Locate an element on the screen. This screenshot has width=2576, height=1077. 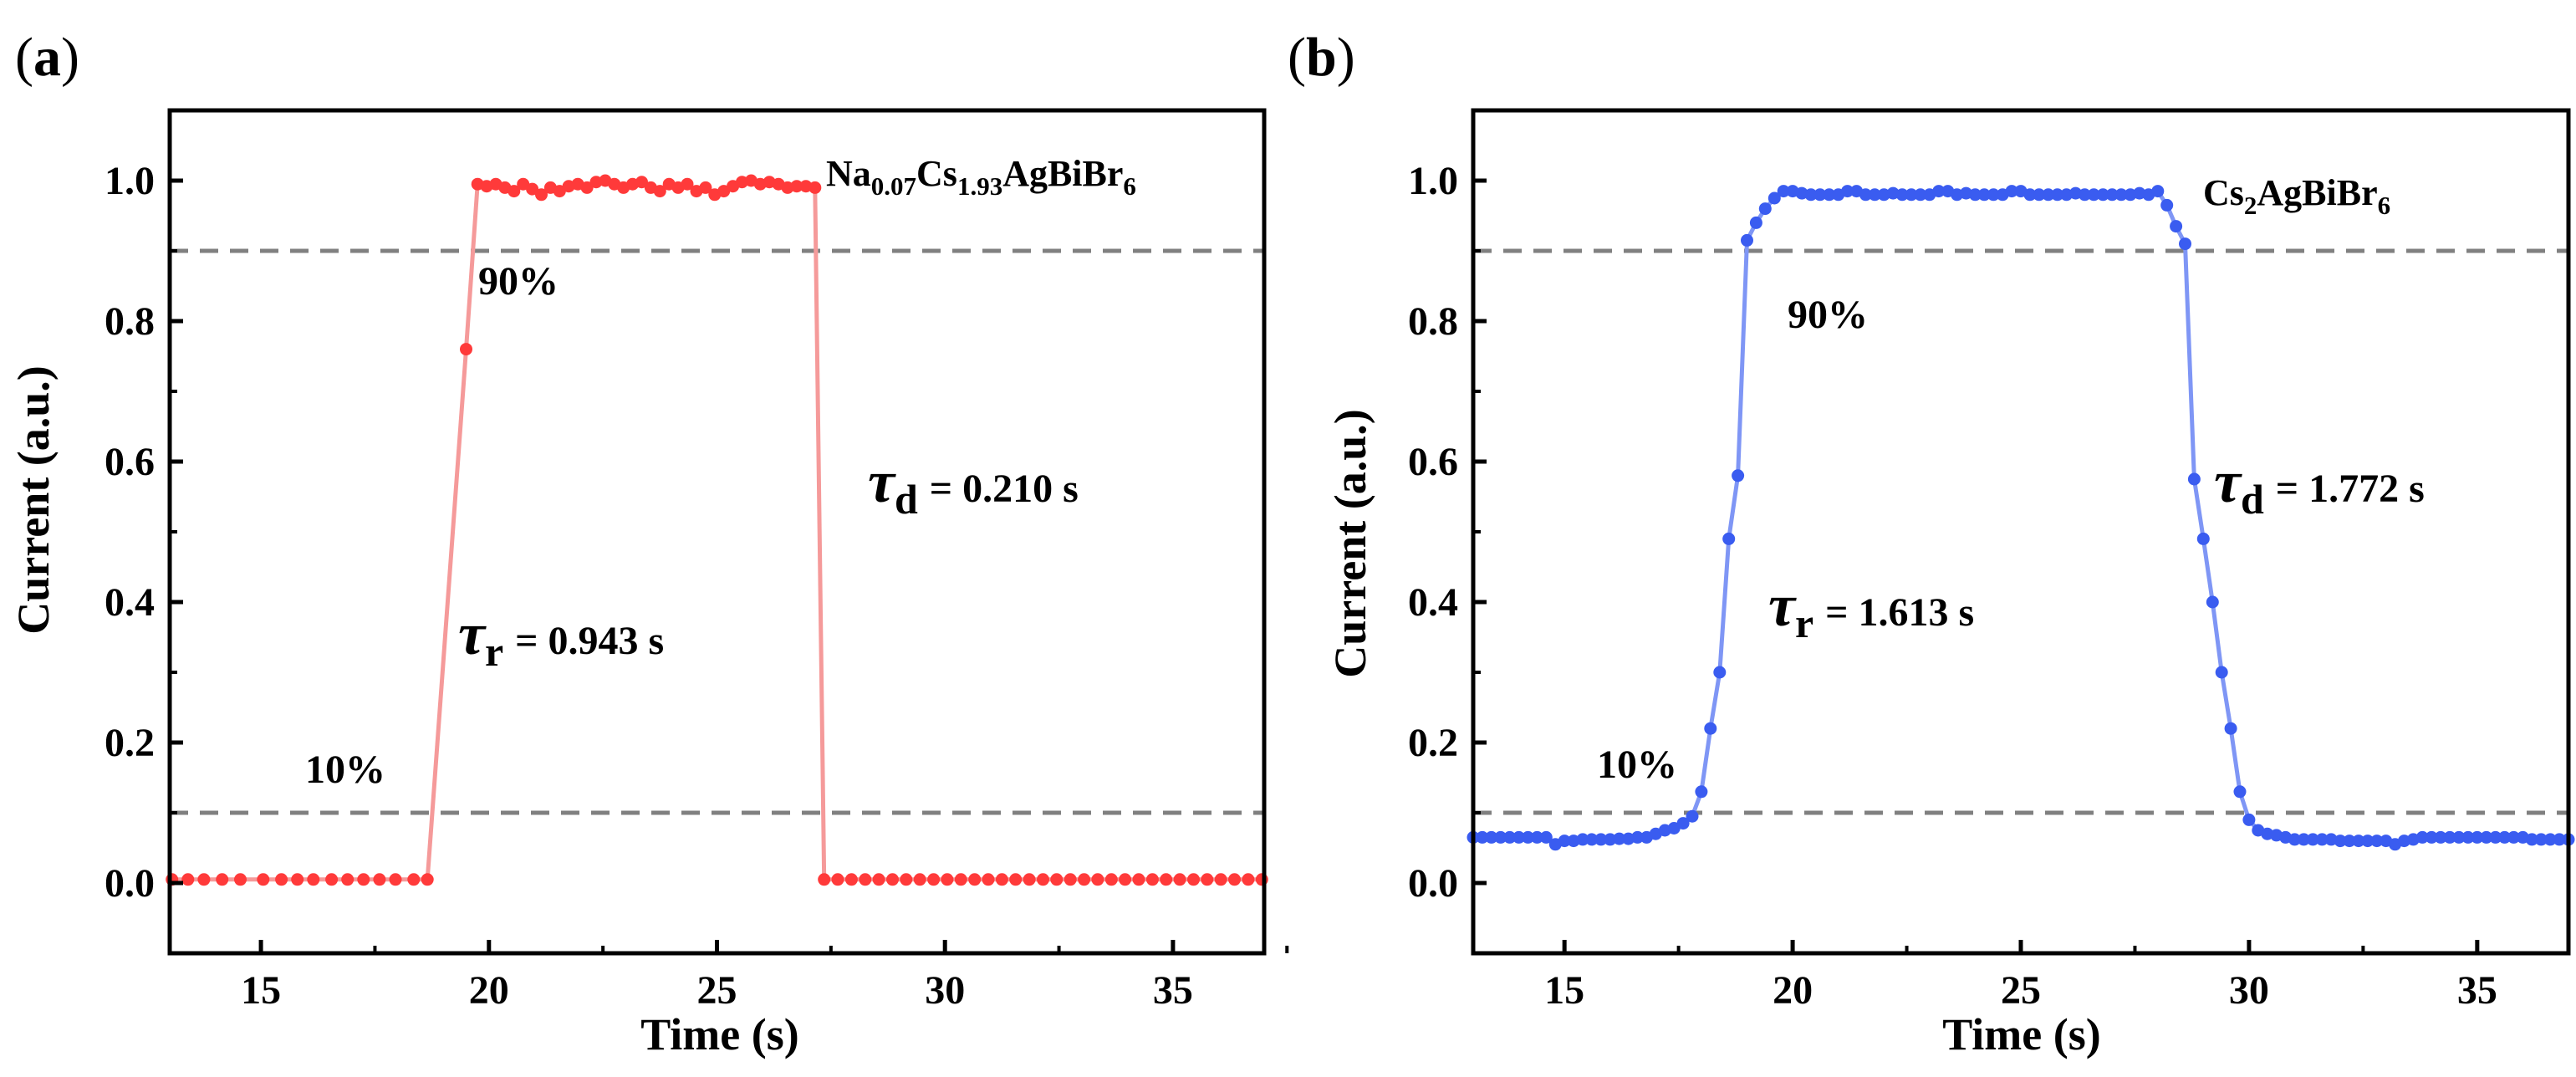
y-tick-label-b: 0.6 is located at coordinates (1433, 462).